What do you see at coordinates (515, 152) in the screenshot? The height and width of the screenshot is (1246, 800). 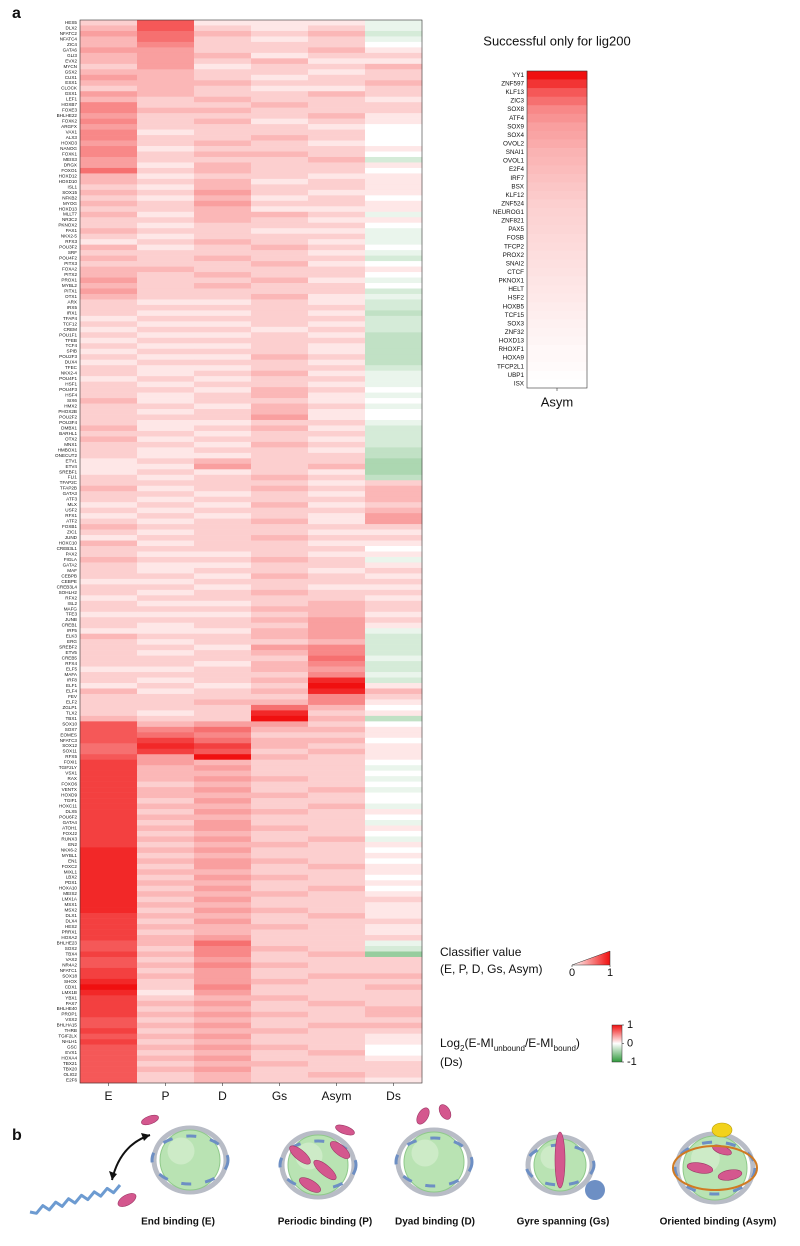 I see `row-label: SNAI1` at bounding box center [515, 152].